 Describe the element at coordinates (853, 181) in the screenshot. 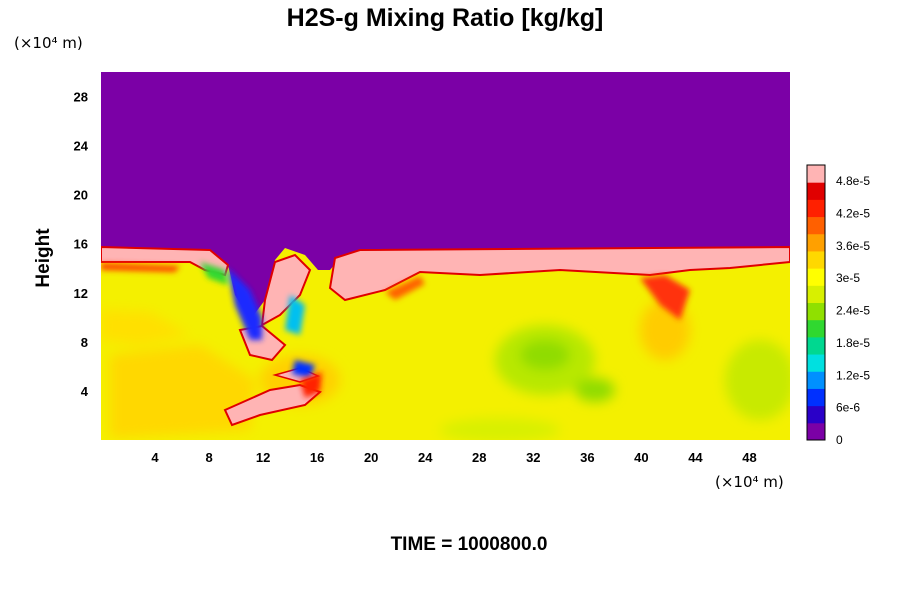

I see `colorbar-tick-label: 4.8e-5` at that location.